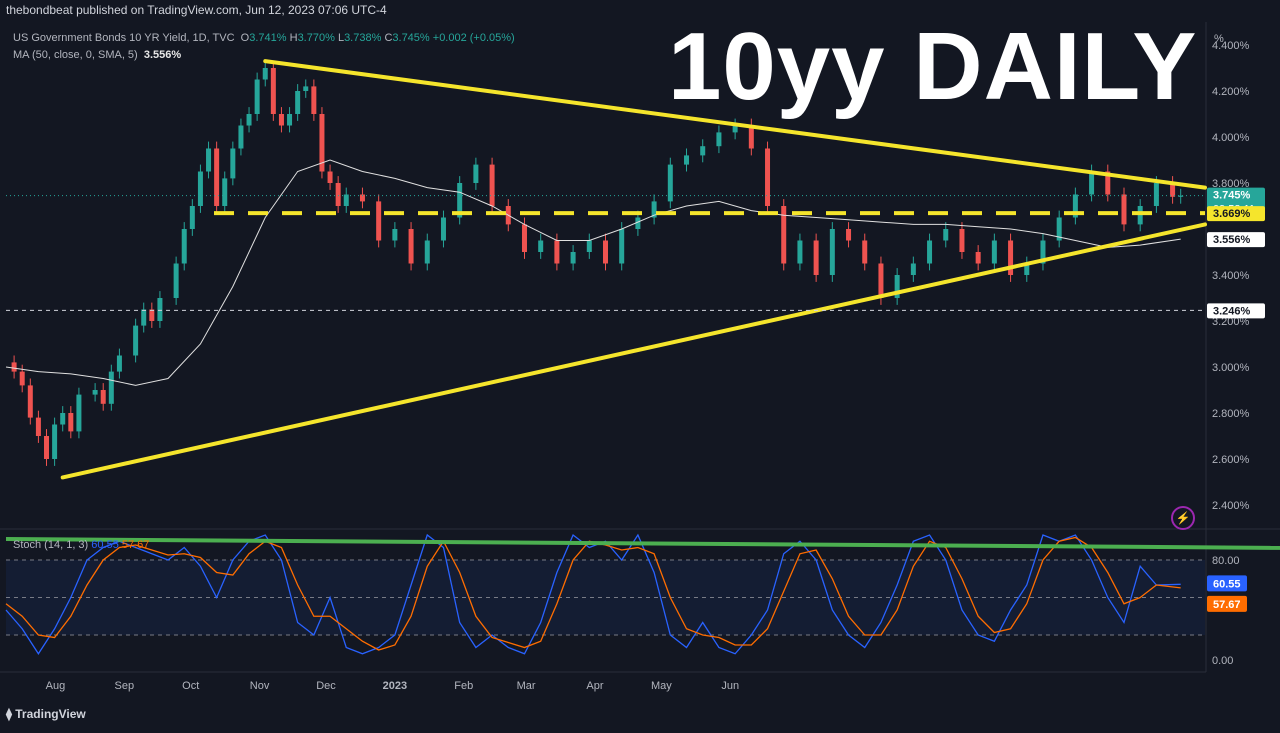 This screenshot has width=1280, height=733. Describe the element at coordinates (260, 686) in the screenshot. I see `time-tick-label: Nov` at that location.